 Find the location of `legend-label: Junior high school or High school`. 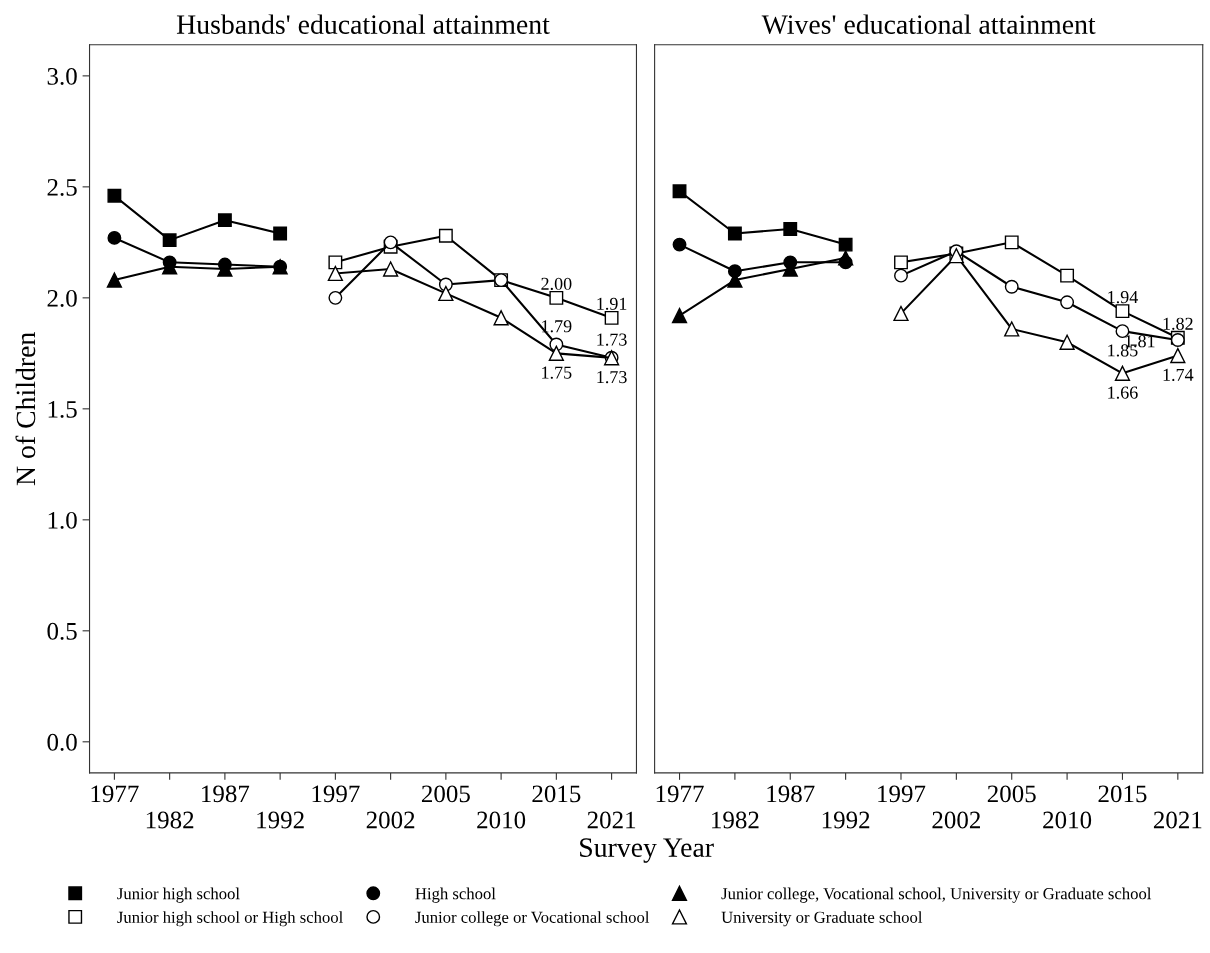

legend-label: Junior high school or High school is located at coordinates (230, 919).